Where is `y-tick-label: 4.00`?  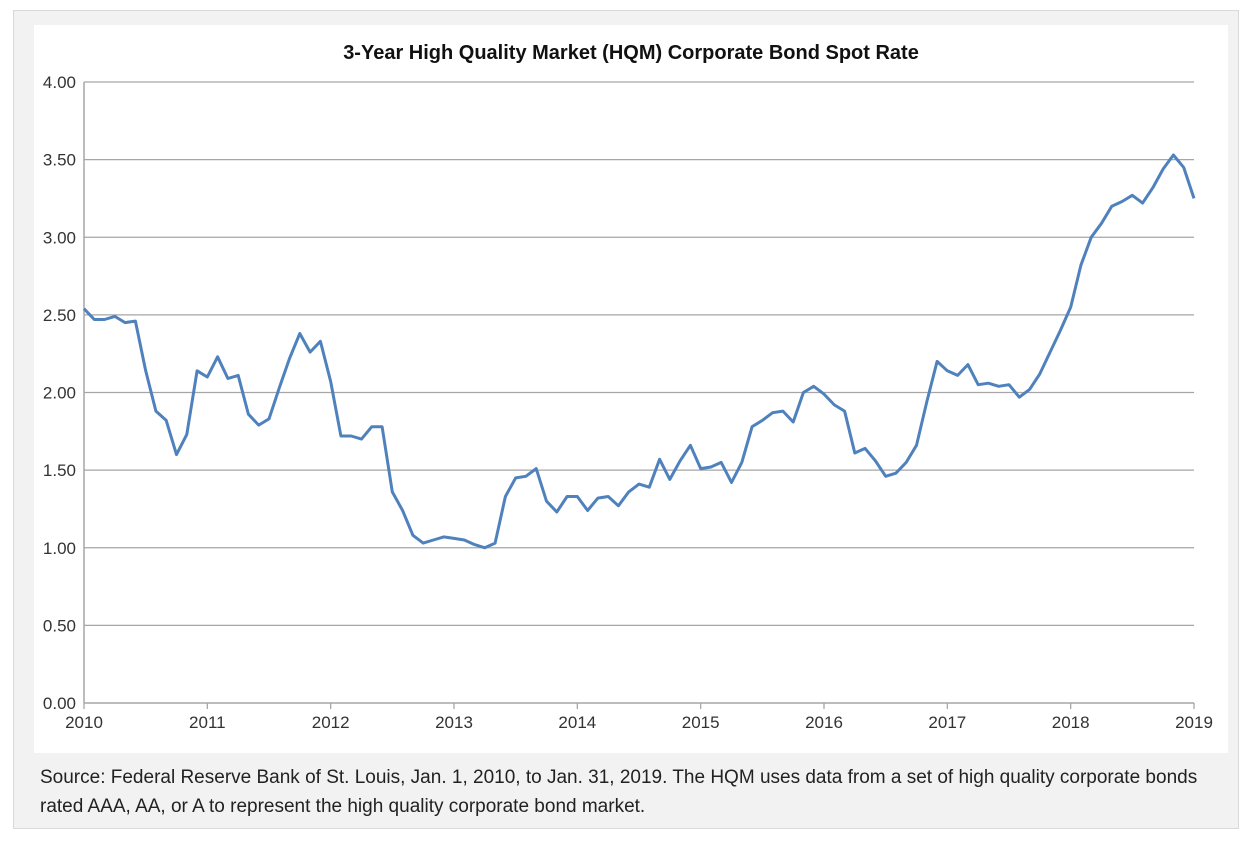
y-tick-label: 4.00 is located at coordinates (59, 82).